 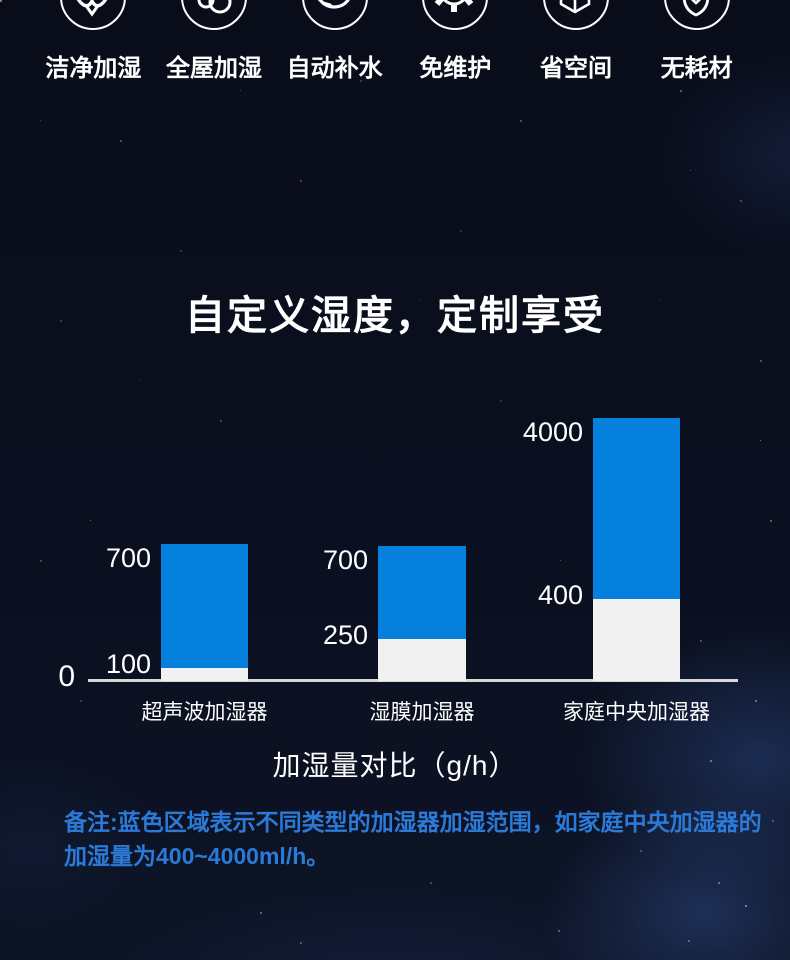 What do you see at coordinates (93, 68) in the screenshot?
I see `feature-label: 洁净加湿` at bounding box center [93, 68].